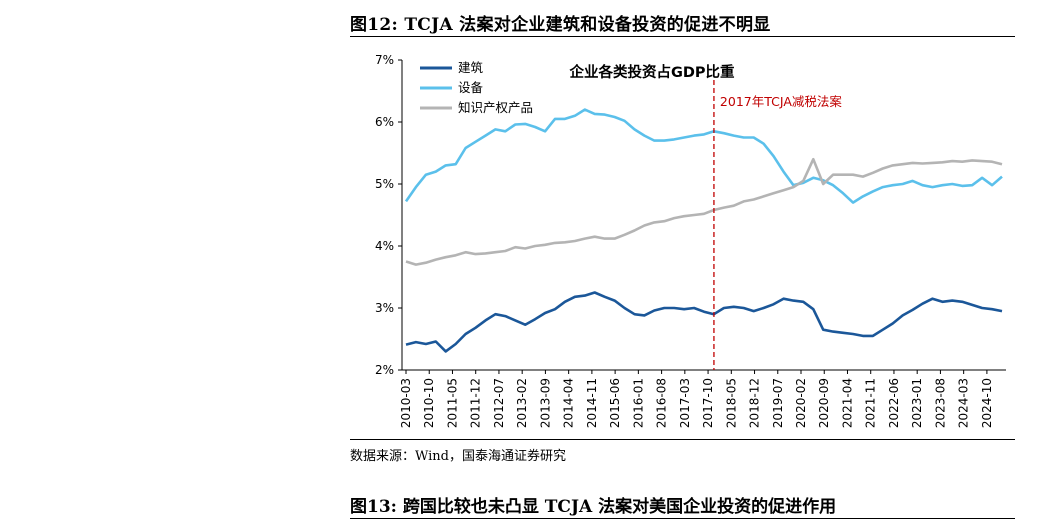 Image resolution: width=1037 pixels, height=531 pixels. I want to click on y-tick-label: 6%, so click(384, 122).